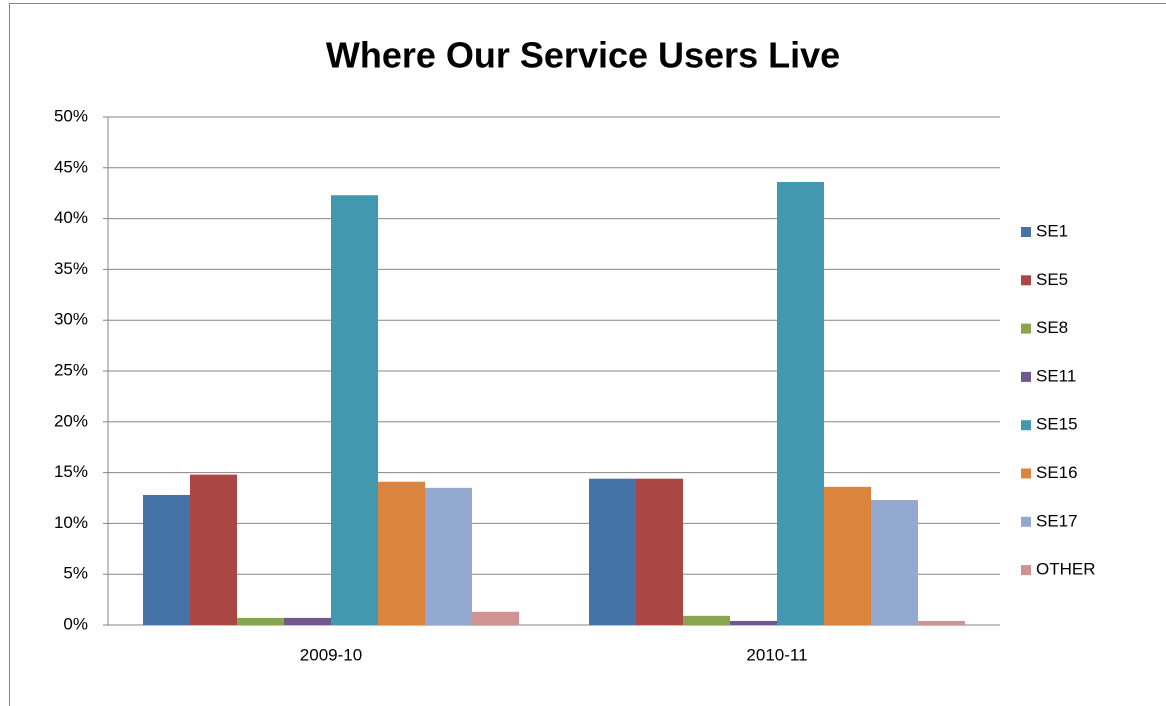  What do you see at coordinates (1057, 520) in the screenshot?
I see `legend-label: SE17` at bounding box center [1057, 520].